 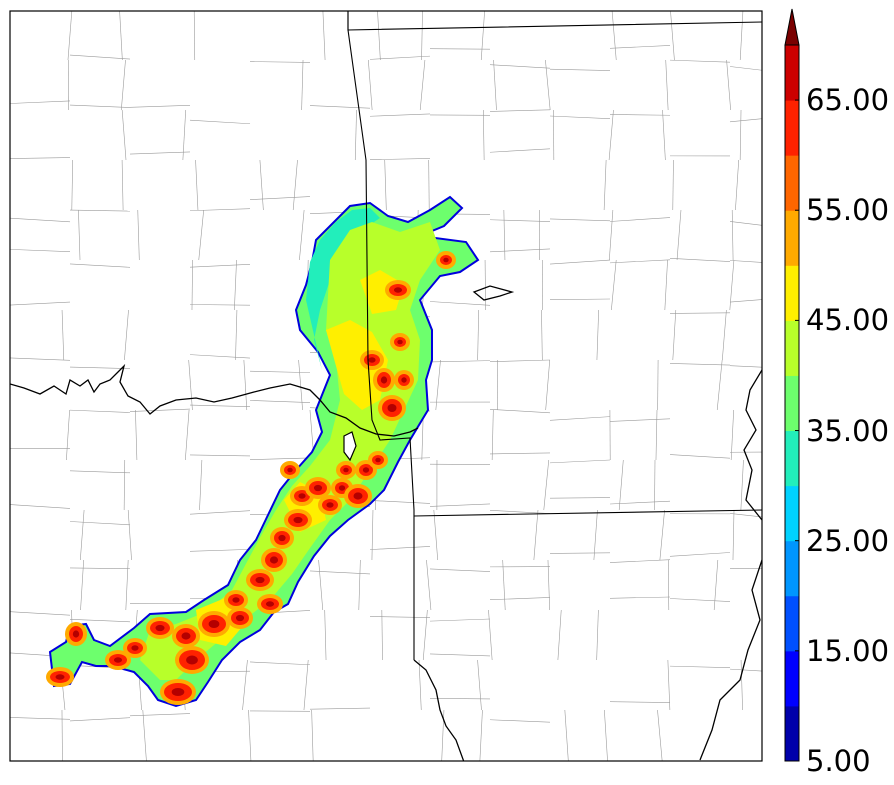 I want to click on colorbar-tick-label: 55.00, so click(x=848, y=210).